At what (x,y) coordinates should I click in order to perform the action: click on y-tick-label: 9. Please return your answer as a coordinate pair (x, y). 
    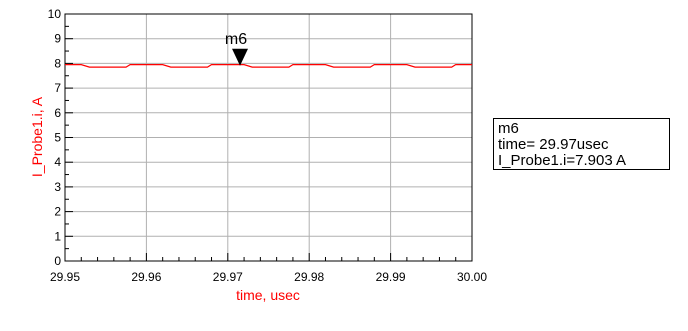
    Looking at the image, I should click on (57, 39).